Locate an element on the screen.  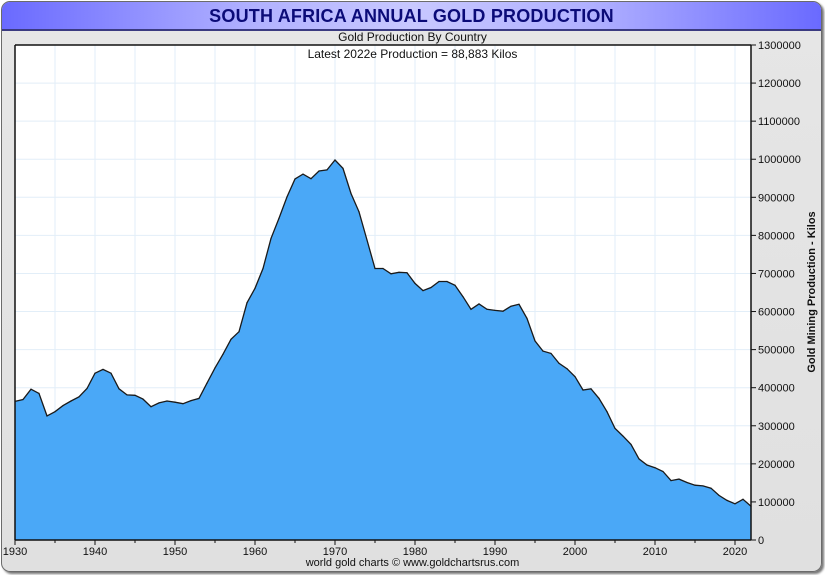
y-tick-label: 1300000 is located at coordinates (779, 46).